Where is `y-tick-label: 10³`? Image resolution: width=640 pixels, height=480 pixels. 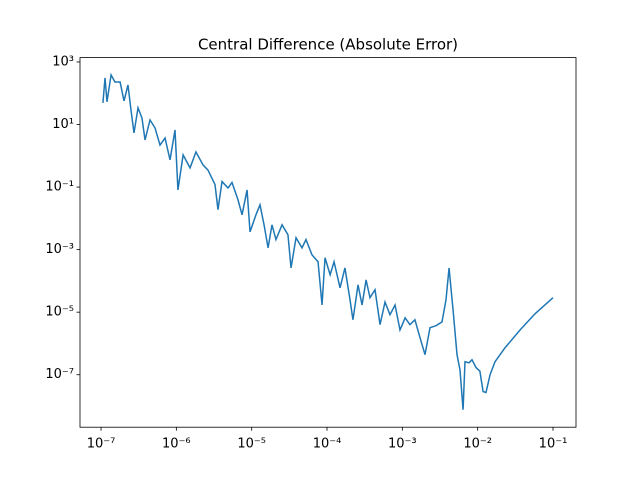 y-tick-label: 10³ is located at coordinates (63, 61).